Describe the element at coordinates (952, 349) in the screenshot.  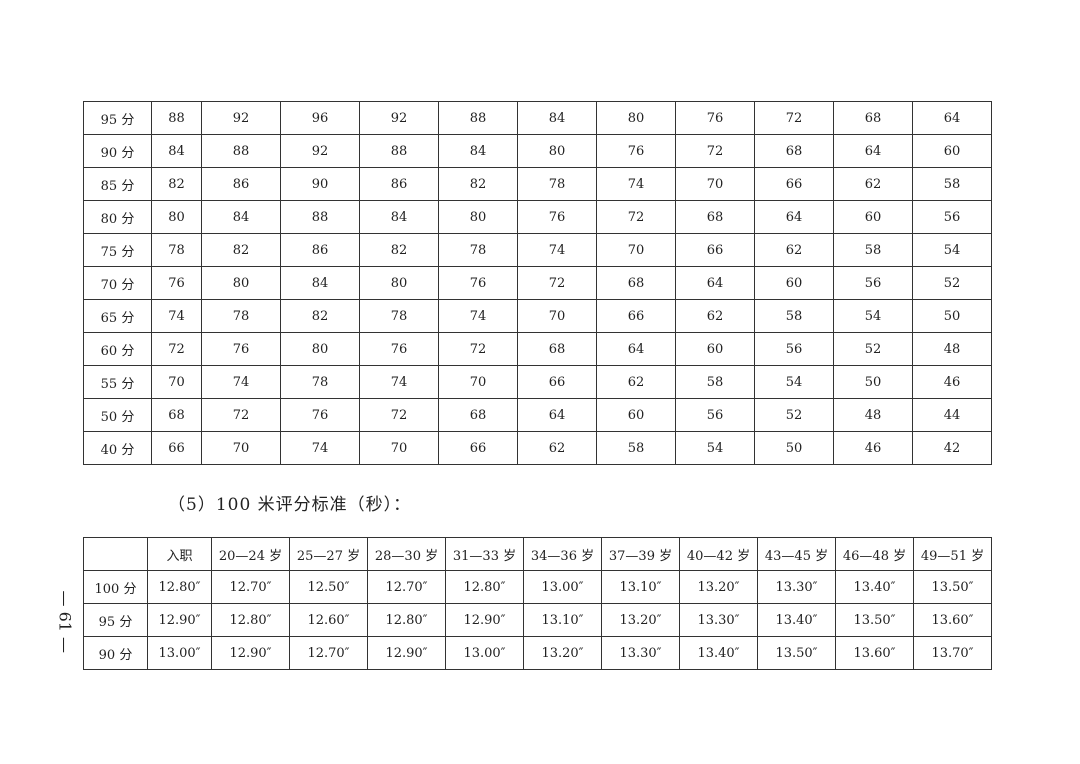
I see `table-cell: 48` at that location.